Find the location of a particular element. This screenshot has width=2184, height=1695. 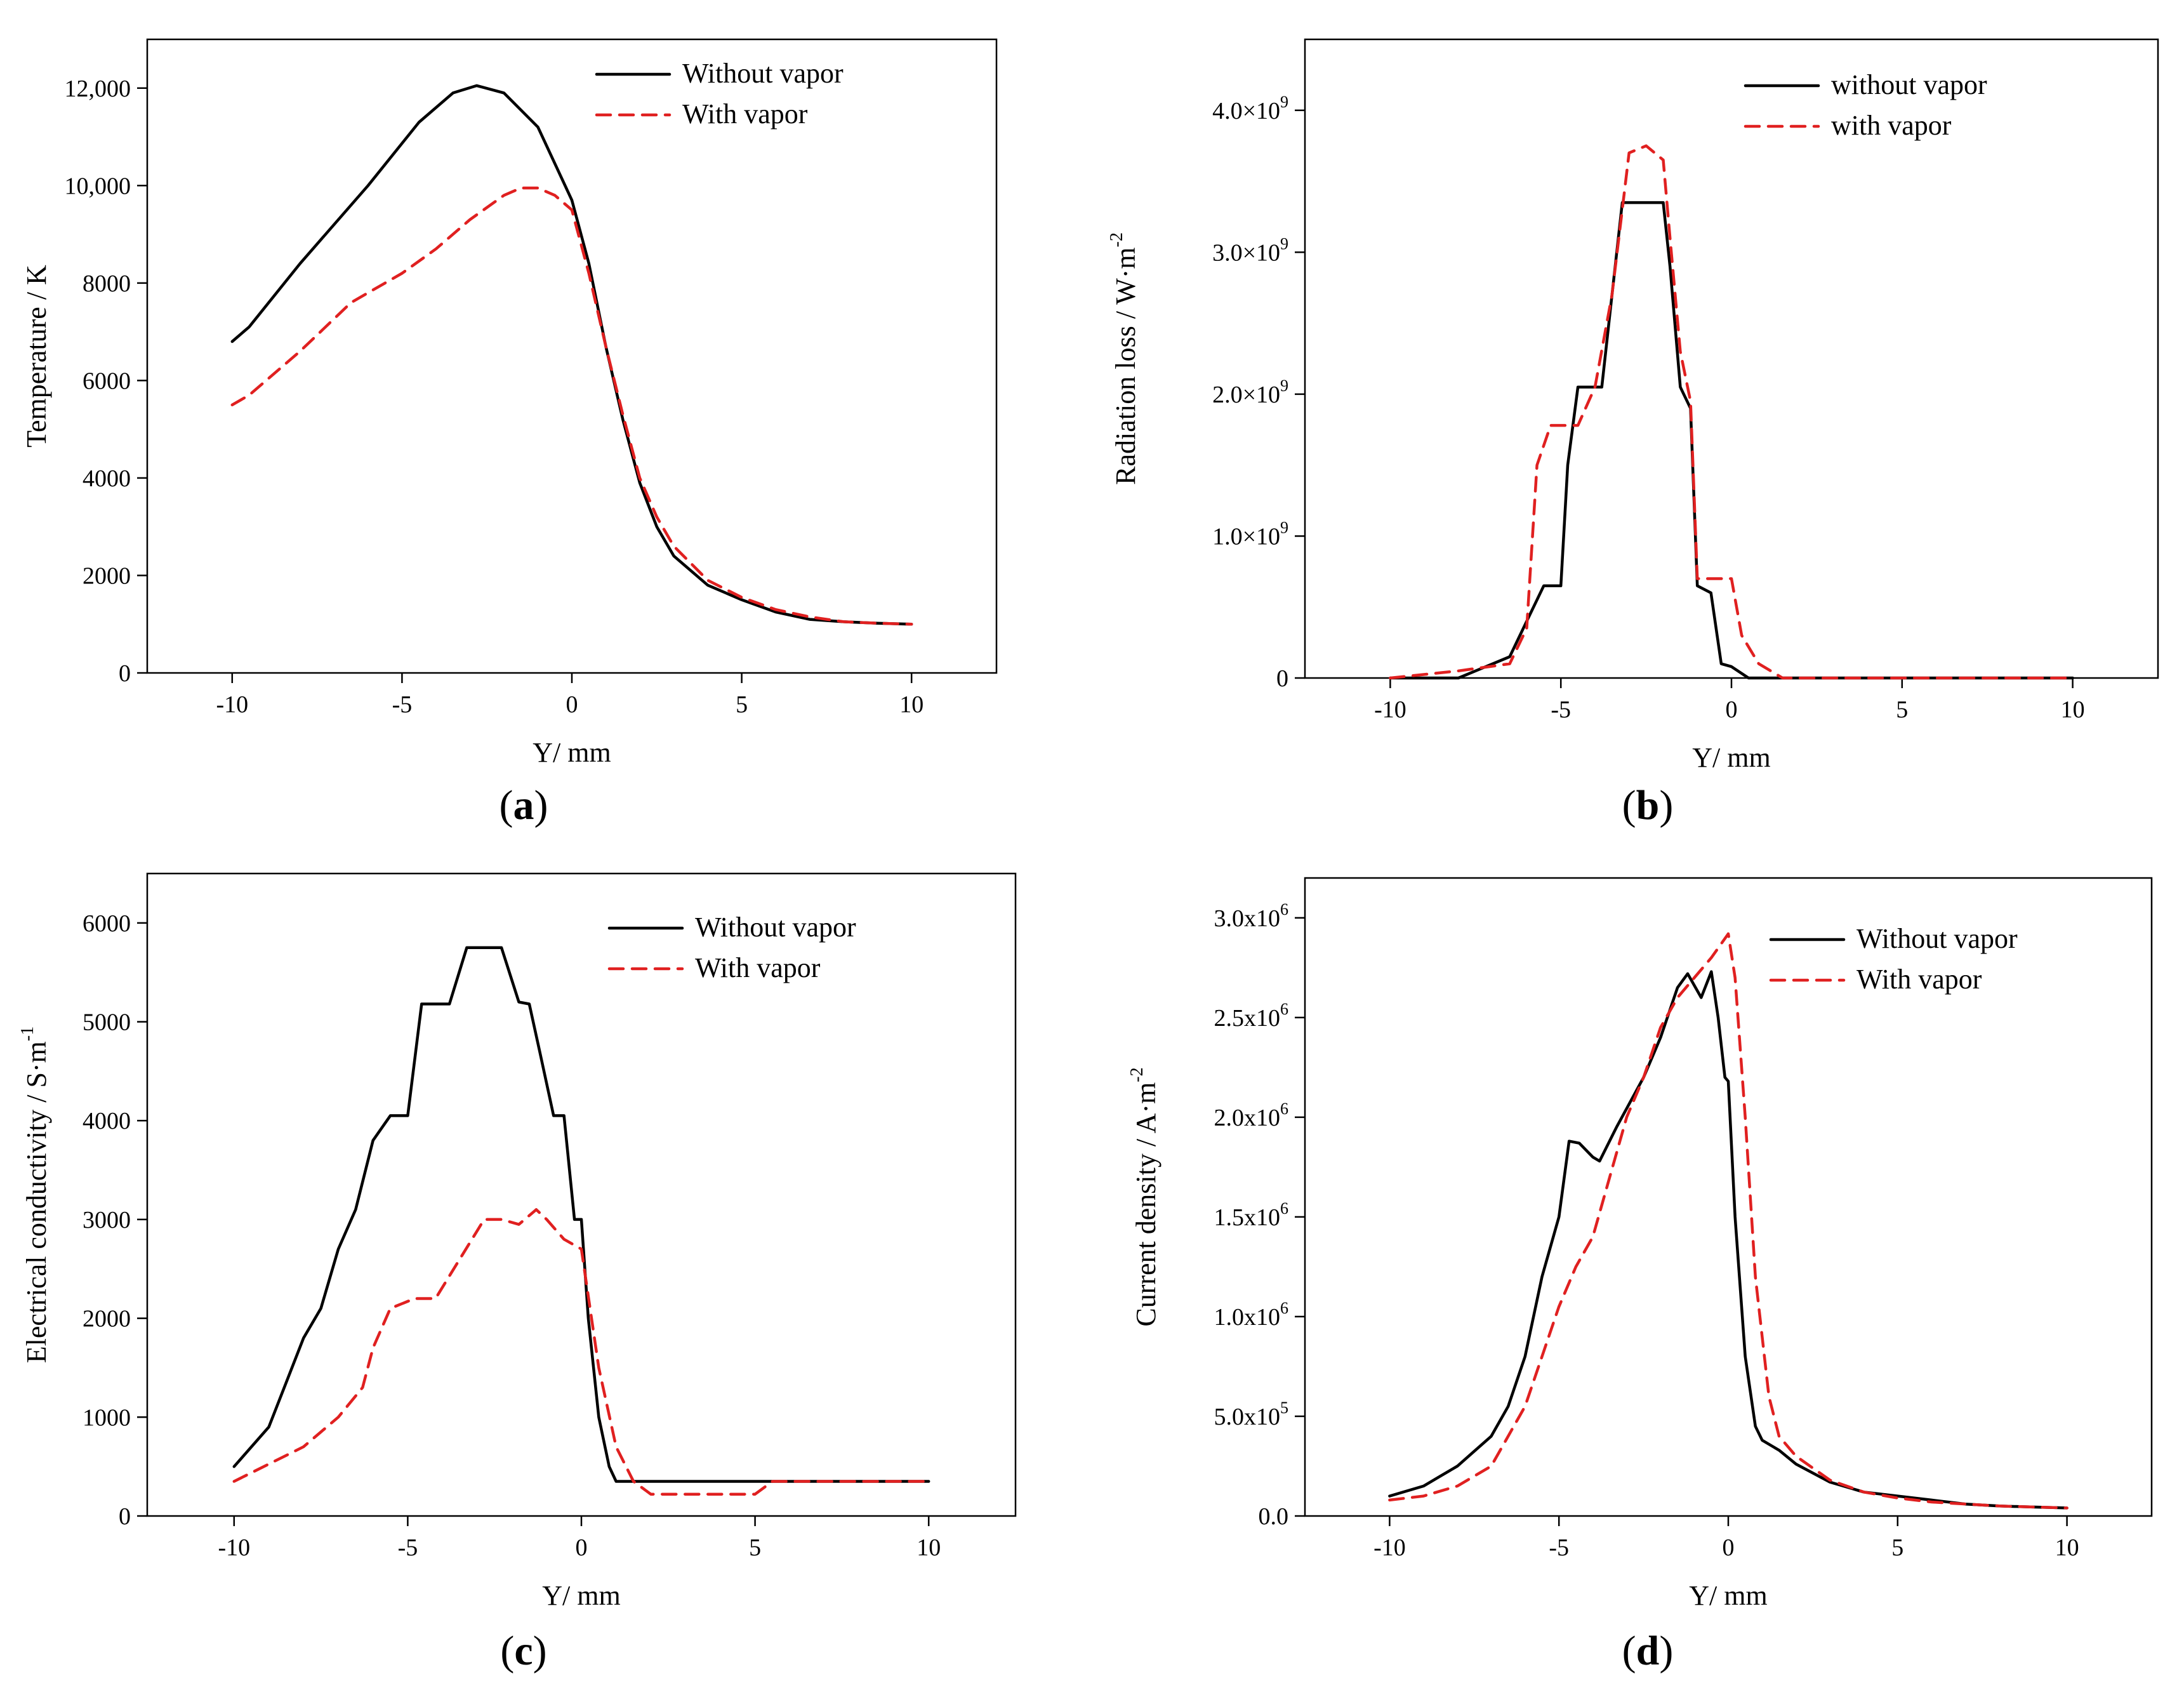

y-tick-label: 5000 is located at coordinates (107, 1022).